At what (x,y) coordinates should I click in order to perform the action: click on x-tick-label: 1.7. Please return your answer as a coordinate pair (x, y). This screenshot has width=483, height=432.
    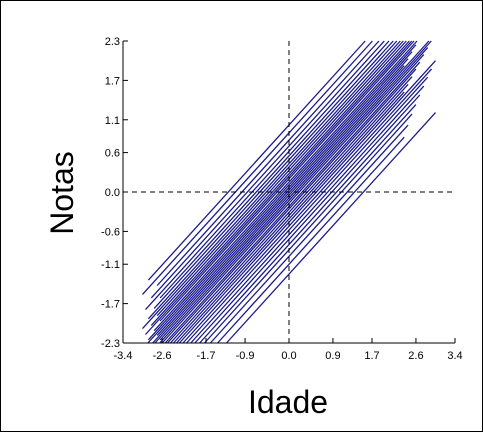
    Looking at the image, I should click on (371, 356).